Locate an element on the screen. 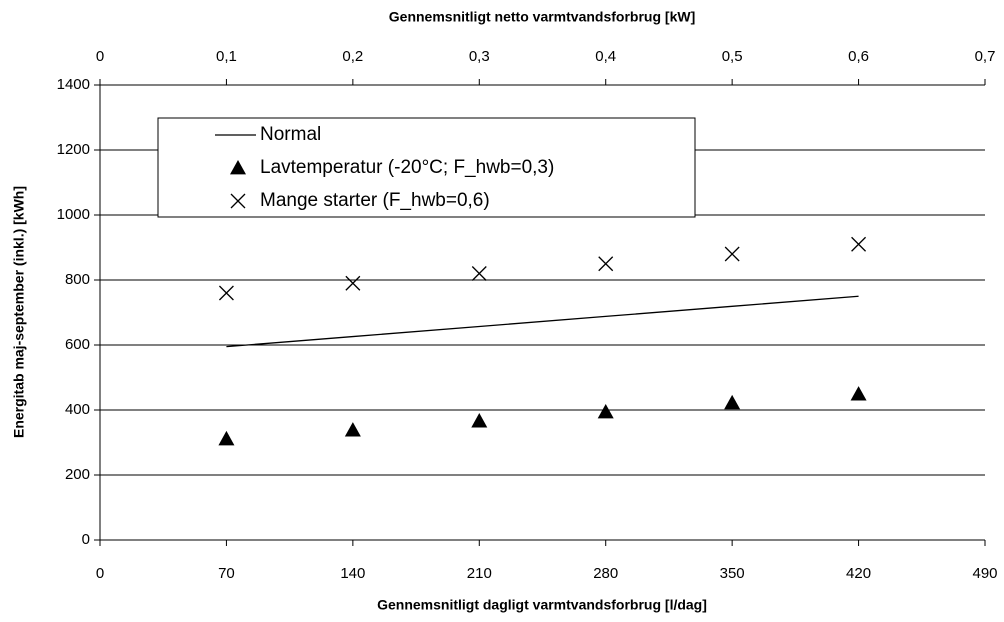 This screenshot has width=1004, height=622. y-tick-label: 0 is located at coordinates (86, 539).